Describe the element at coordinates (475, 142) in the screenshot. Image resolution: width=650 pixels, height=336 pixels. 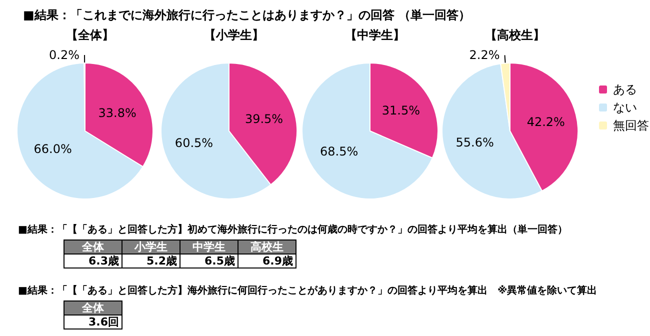
I see `data-label: 55.6%` at that location.